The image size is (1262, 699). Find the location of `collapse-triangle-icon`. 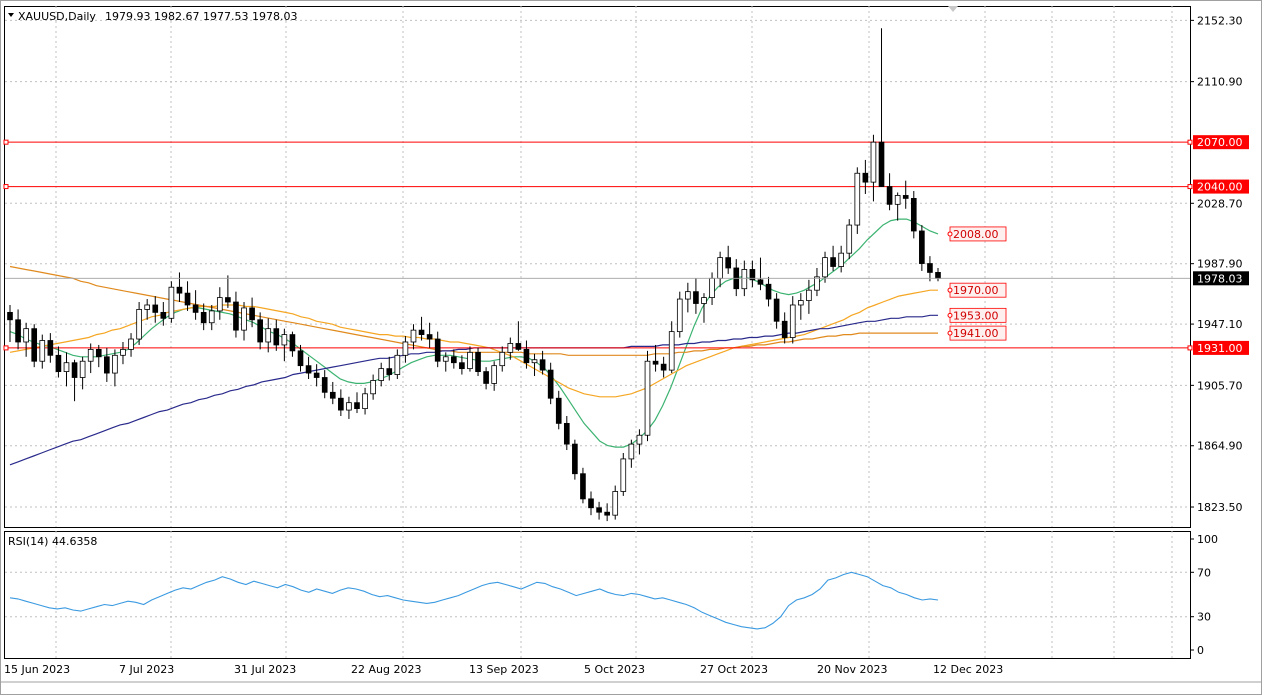

collapse-triangle-icon is located at coordinates (11, 15).